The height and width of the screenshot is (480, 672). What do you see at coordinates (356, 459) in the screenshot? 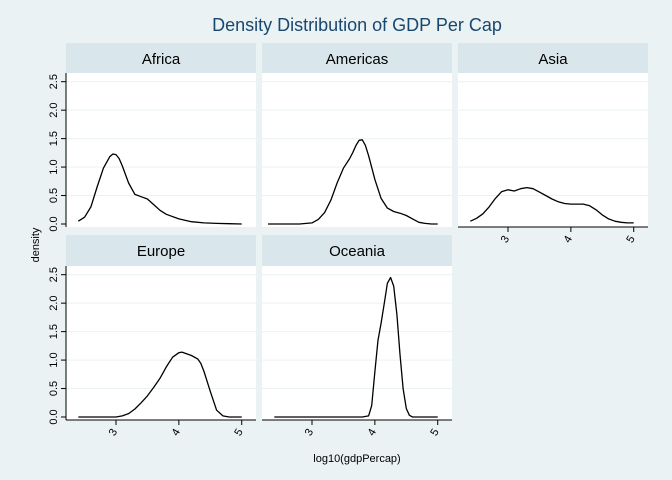
I see `x-axis-label: log10(gdpPercap)` at bounding box center [356, 459].